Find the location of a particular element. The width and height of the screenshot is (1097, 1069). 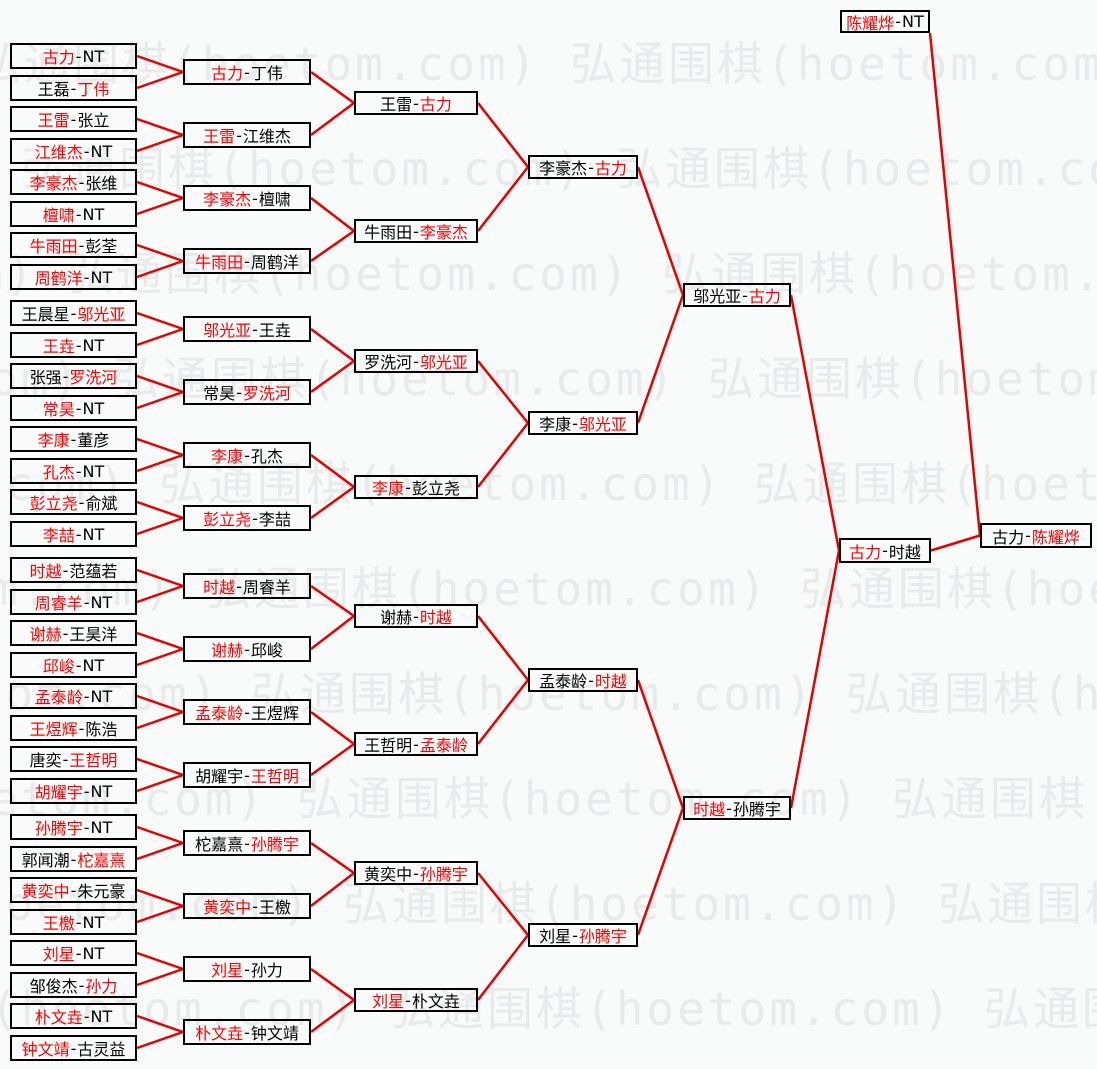

player-name: 檀啸 is located at coordinates (274, 199).